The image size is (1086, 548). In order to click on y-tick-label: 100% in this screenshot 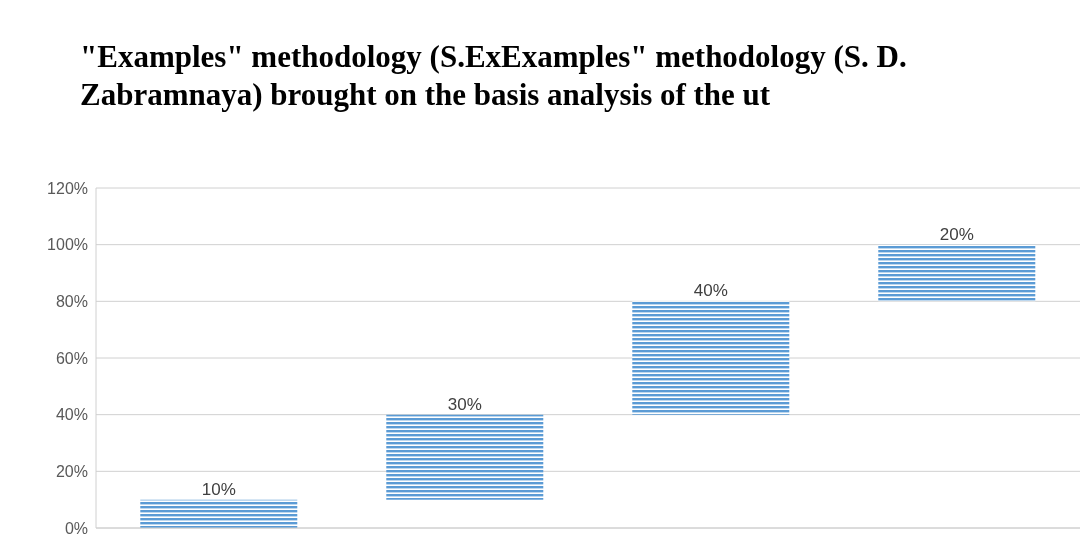, I will do `click(67, 245)`.